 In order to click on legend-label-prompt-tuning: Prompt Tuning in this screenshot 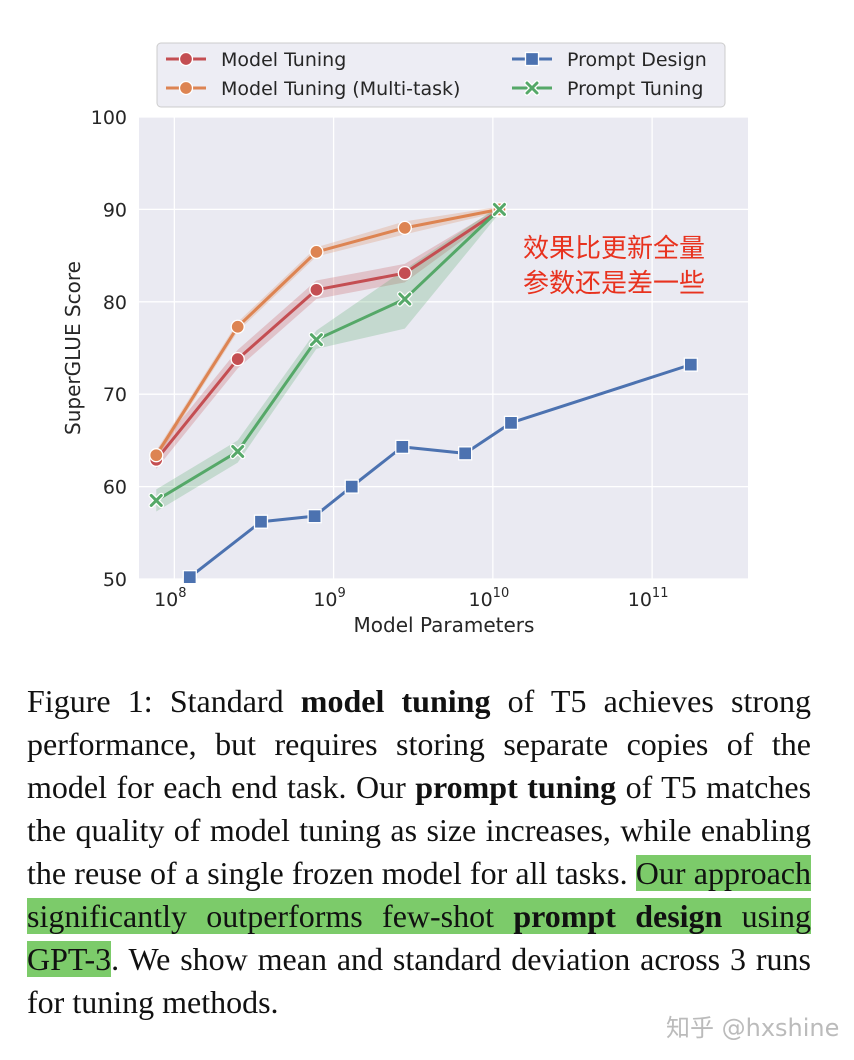, I will do `click(635, 89)`.